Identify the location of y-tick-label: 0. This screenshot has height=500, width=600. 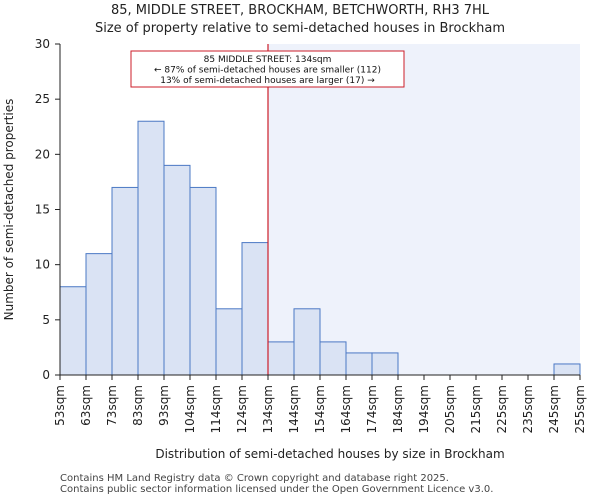
(46, 375).